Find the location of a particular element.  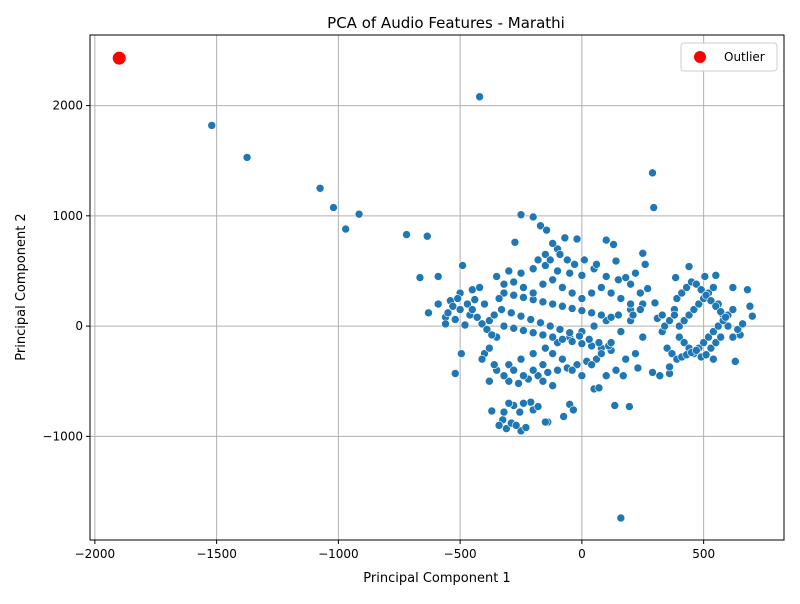

y-tick-label: 1000 is located at coordinates (67, 216).